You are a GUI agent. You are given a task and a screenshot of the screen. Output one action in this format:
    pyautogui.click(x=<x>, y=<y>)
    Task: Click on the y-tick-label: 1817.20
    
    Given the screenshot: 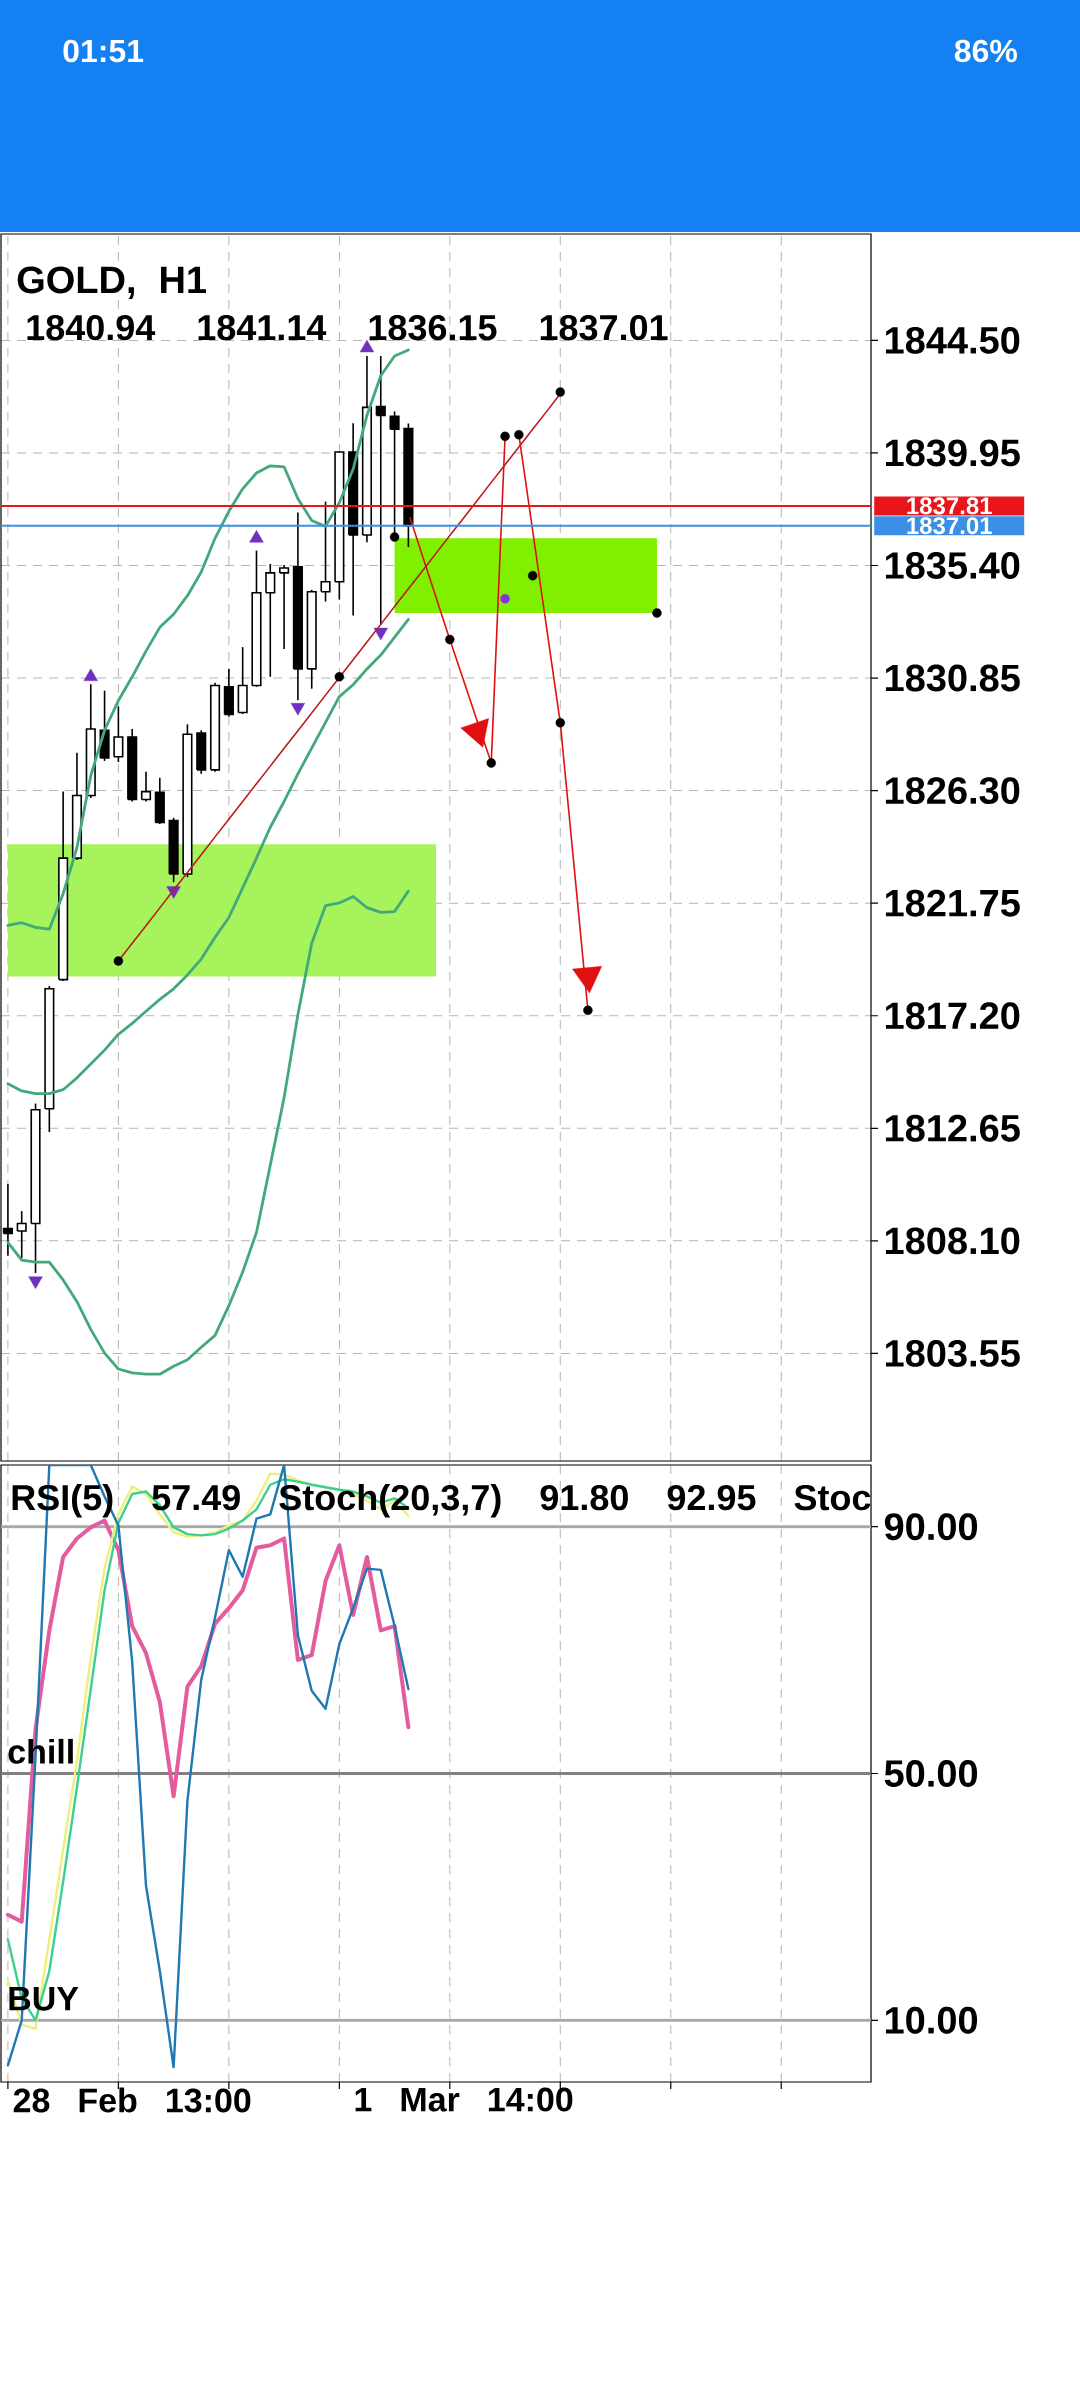 What is the action you would take?
    pyautogui.click(x=952, y=1016)
    